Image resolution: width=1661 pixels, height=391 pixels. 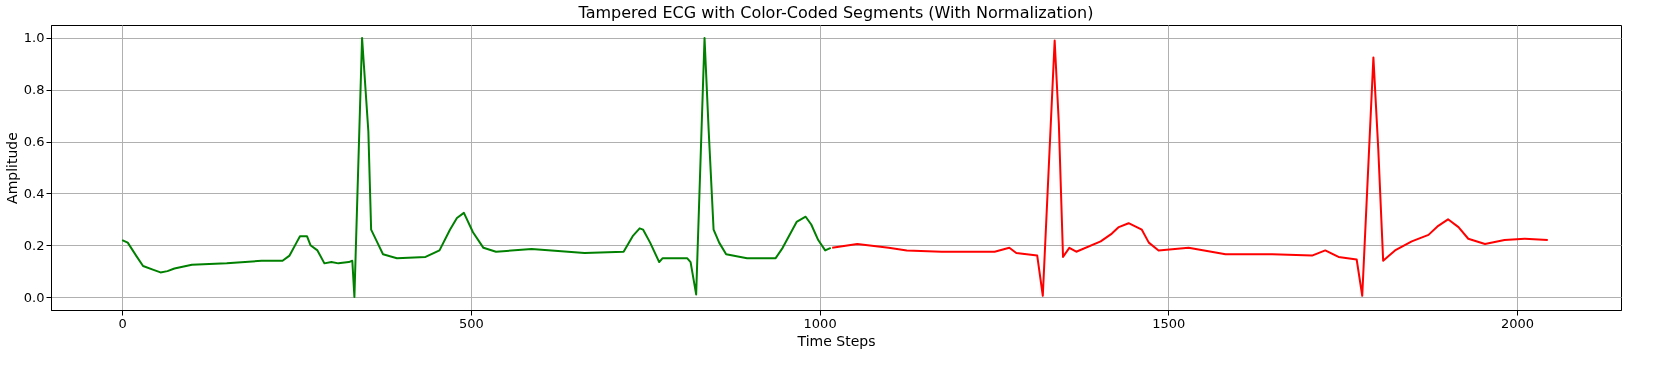 What do you see at coordinates (820, 323) in the screenshot?
I see `x-tick-label: 1000` at bounding box center [820, 323].